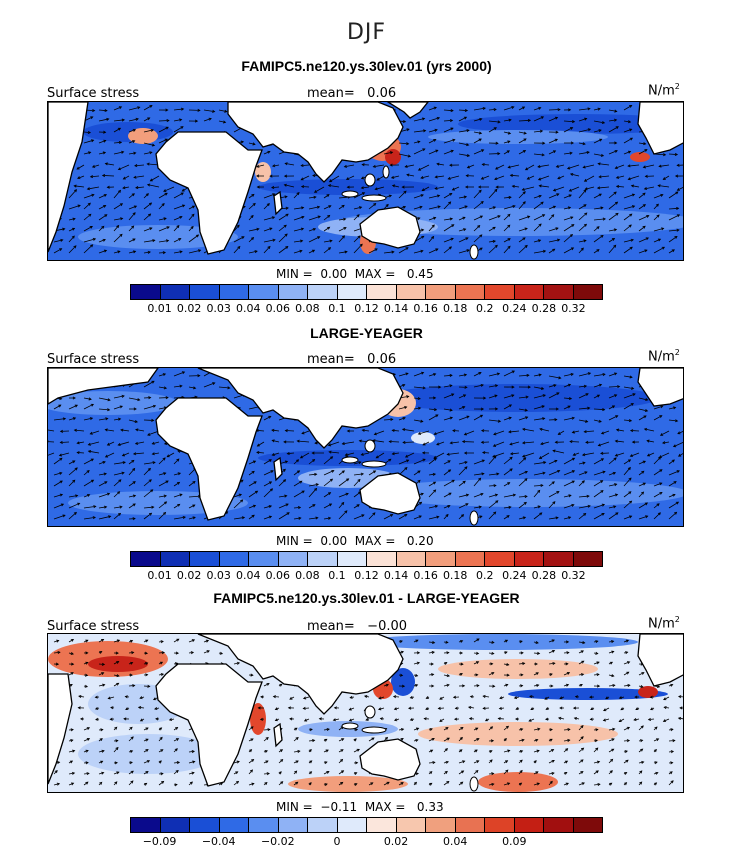 This screenshot has width=733, height=861. What do you see at coordinates (366, 66) in the screenshot?
I see `panel-1-title: FAMIPC5.ne120.ys.30lev.01 (yrs 2000)` at bounding box center [366, 66].